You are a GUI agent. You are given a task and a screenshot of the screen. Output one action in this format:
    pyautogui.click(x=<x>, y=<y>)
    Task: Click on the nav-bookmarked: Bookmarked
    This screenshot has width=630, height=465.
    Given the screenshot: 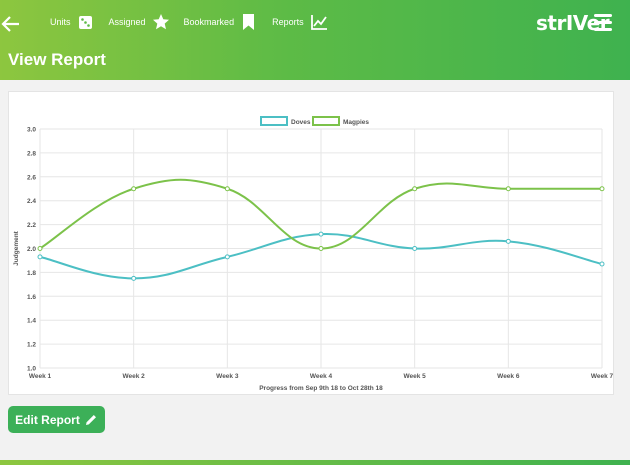 What is the action you would take?
    pyautogui.click(x=221, y=22)
    